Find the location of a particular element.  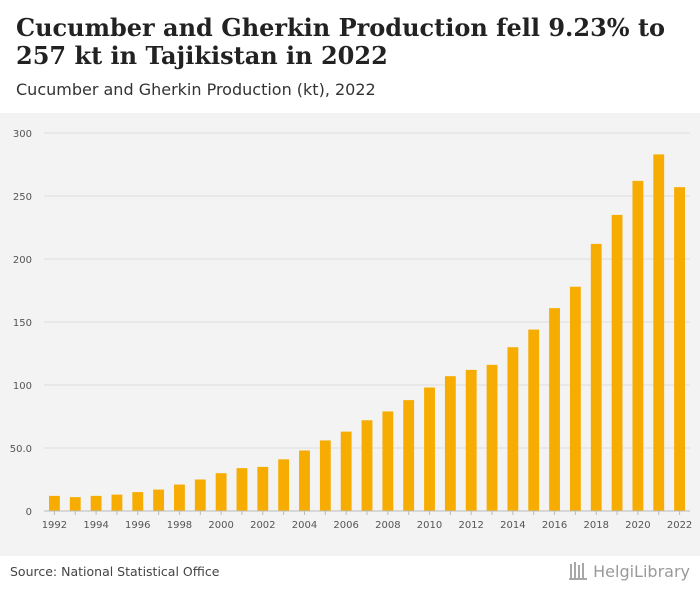

bar-2009 is located at coordinates (409, 455).